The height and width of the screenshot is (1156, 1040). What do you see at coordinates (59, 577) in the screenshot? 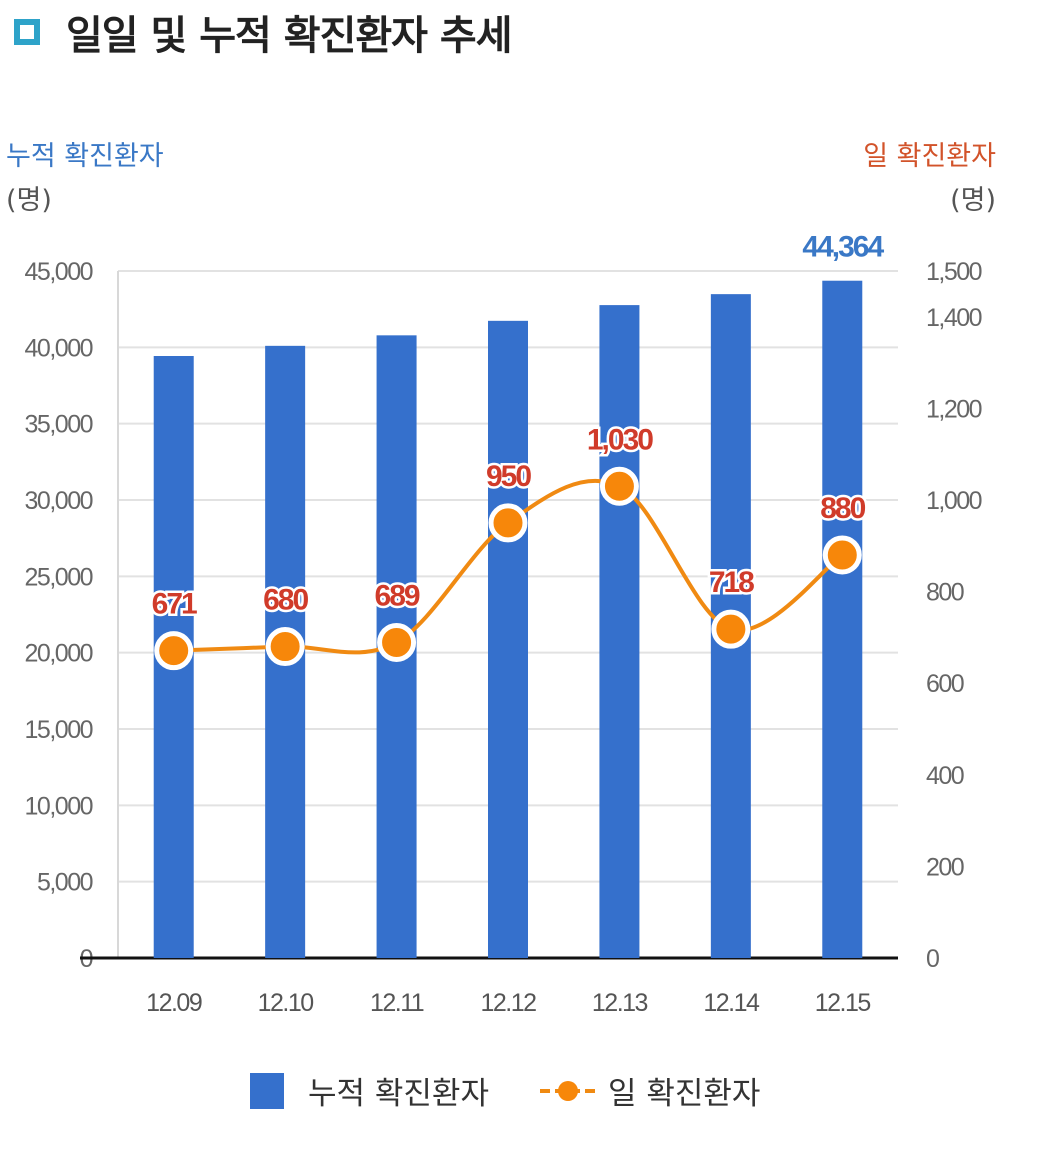
I see `left-tick-label: 25,000` at bounding box center [59, 577].